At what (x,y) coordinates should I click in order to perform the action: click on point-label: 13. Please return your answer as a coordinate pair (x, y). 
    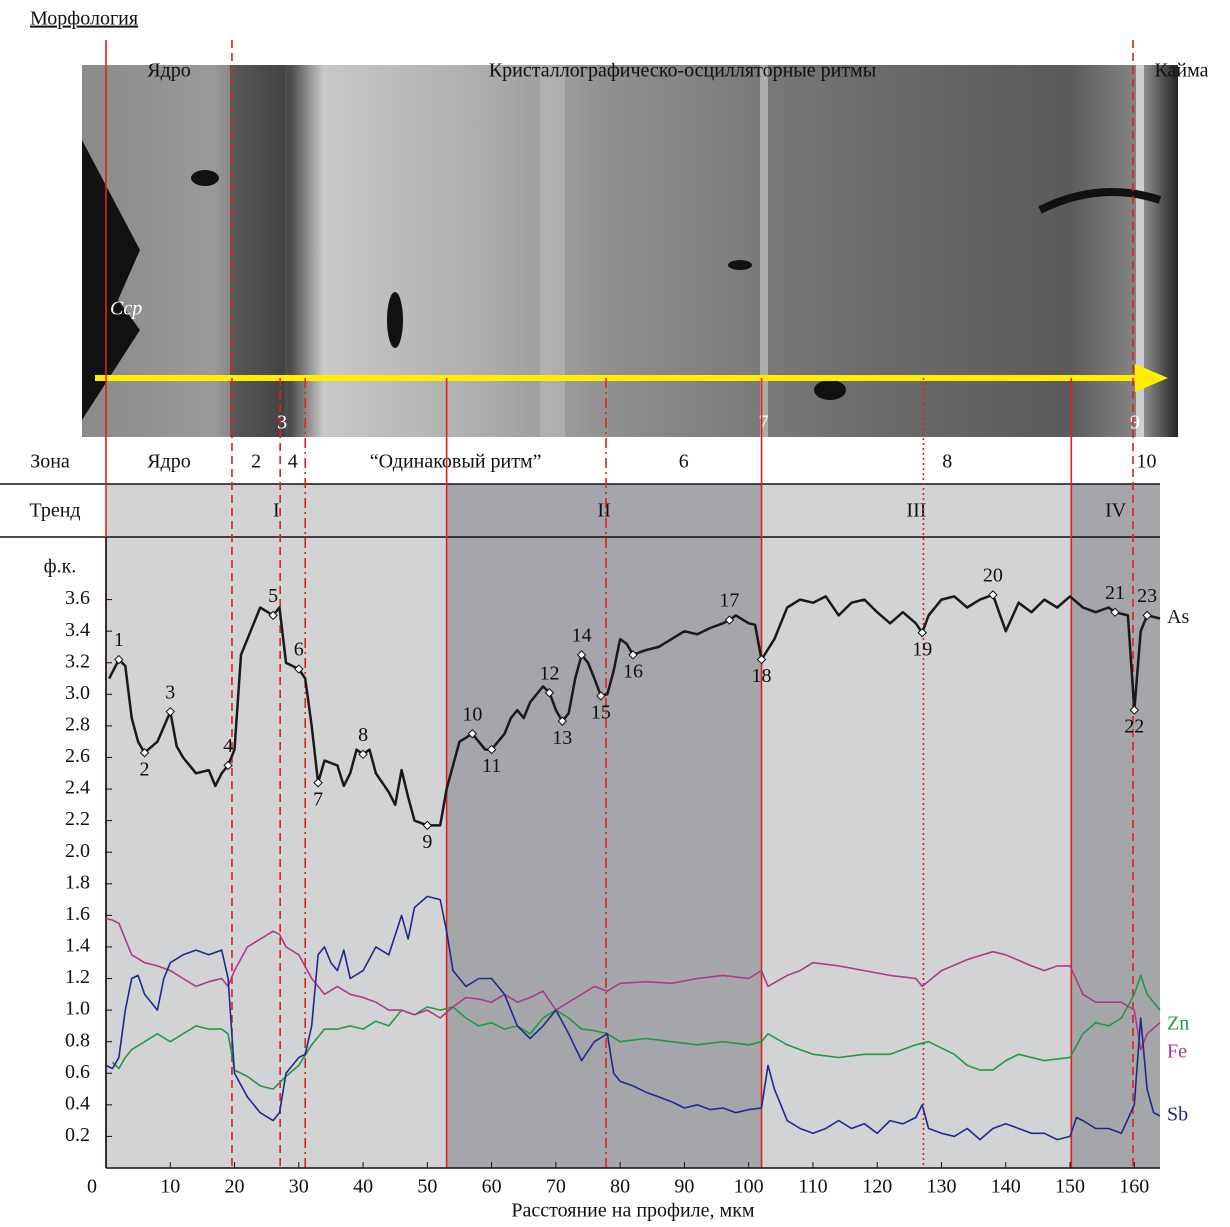
    Looking at the image, I should click on (562, 738).